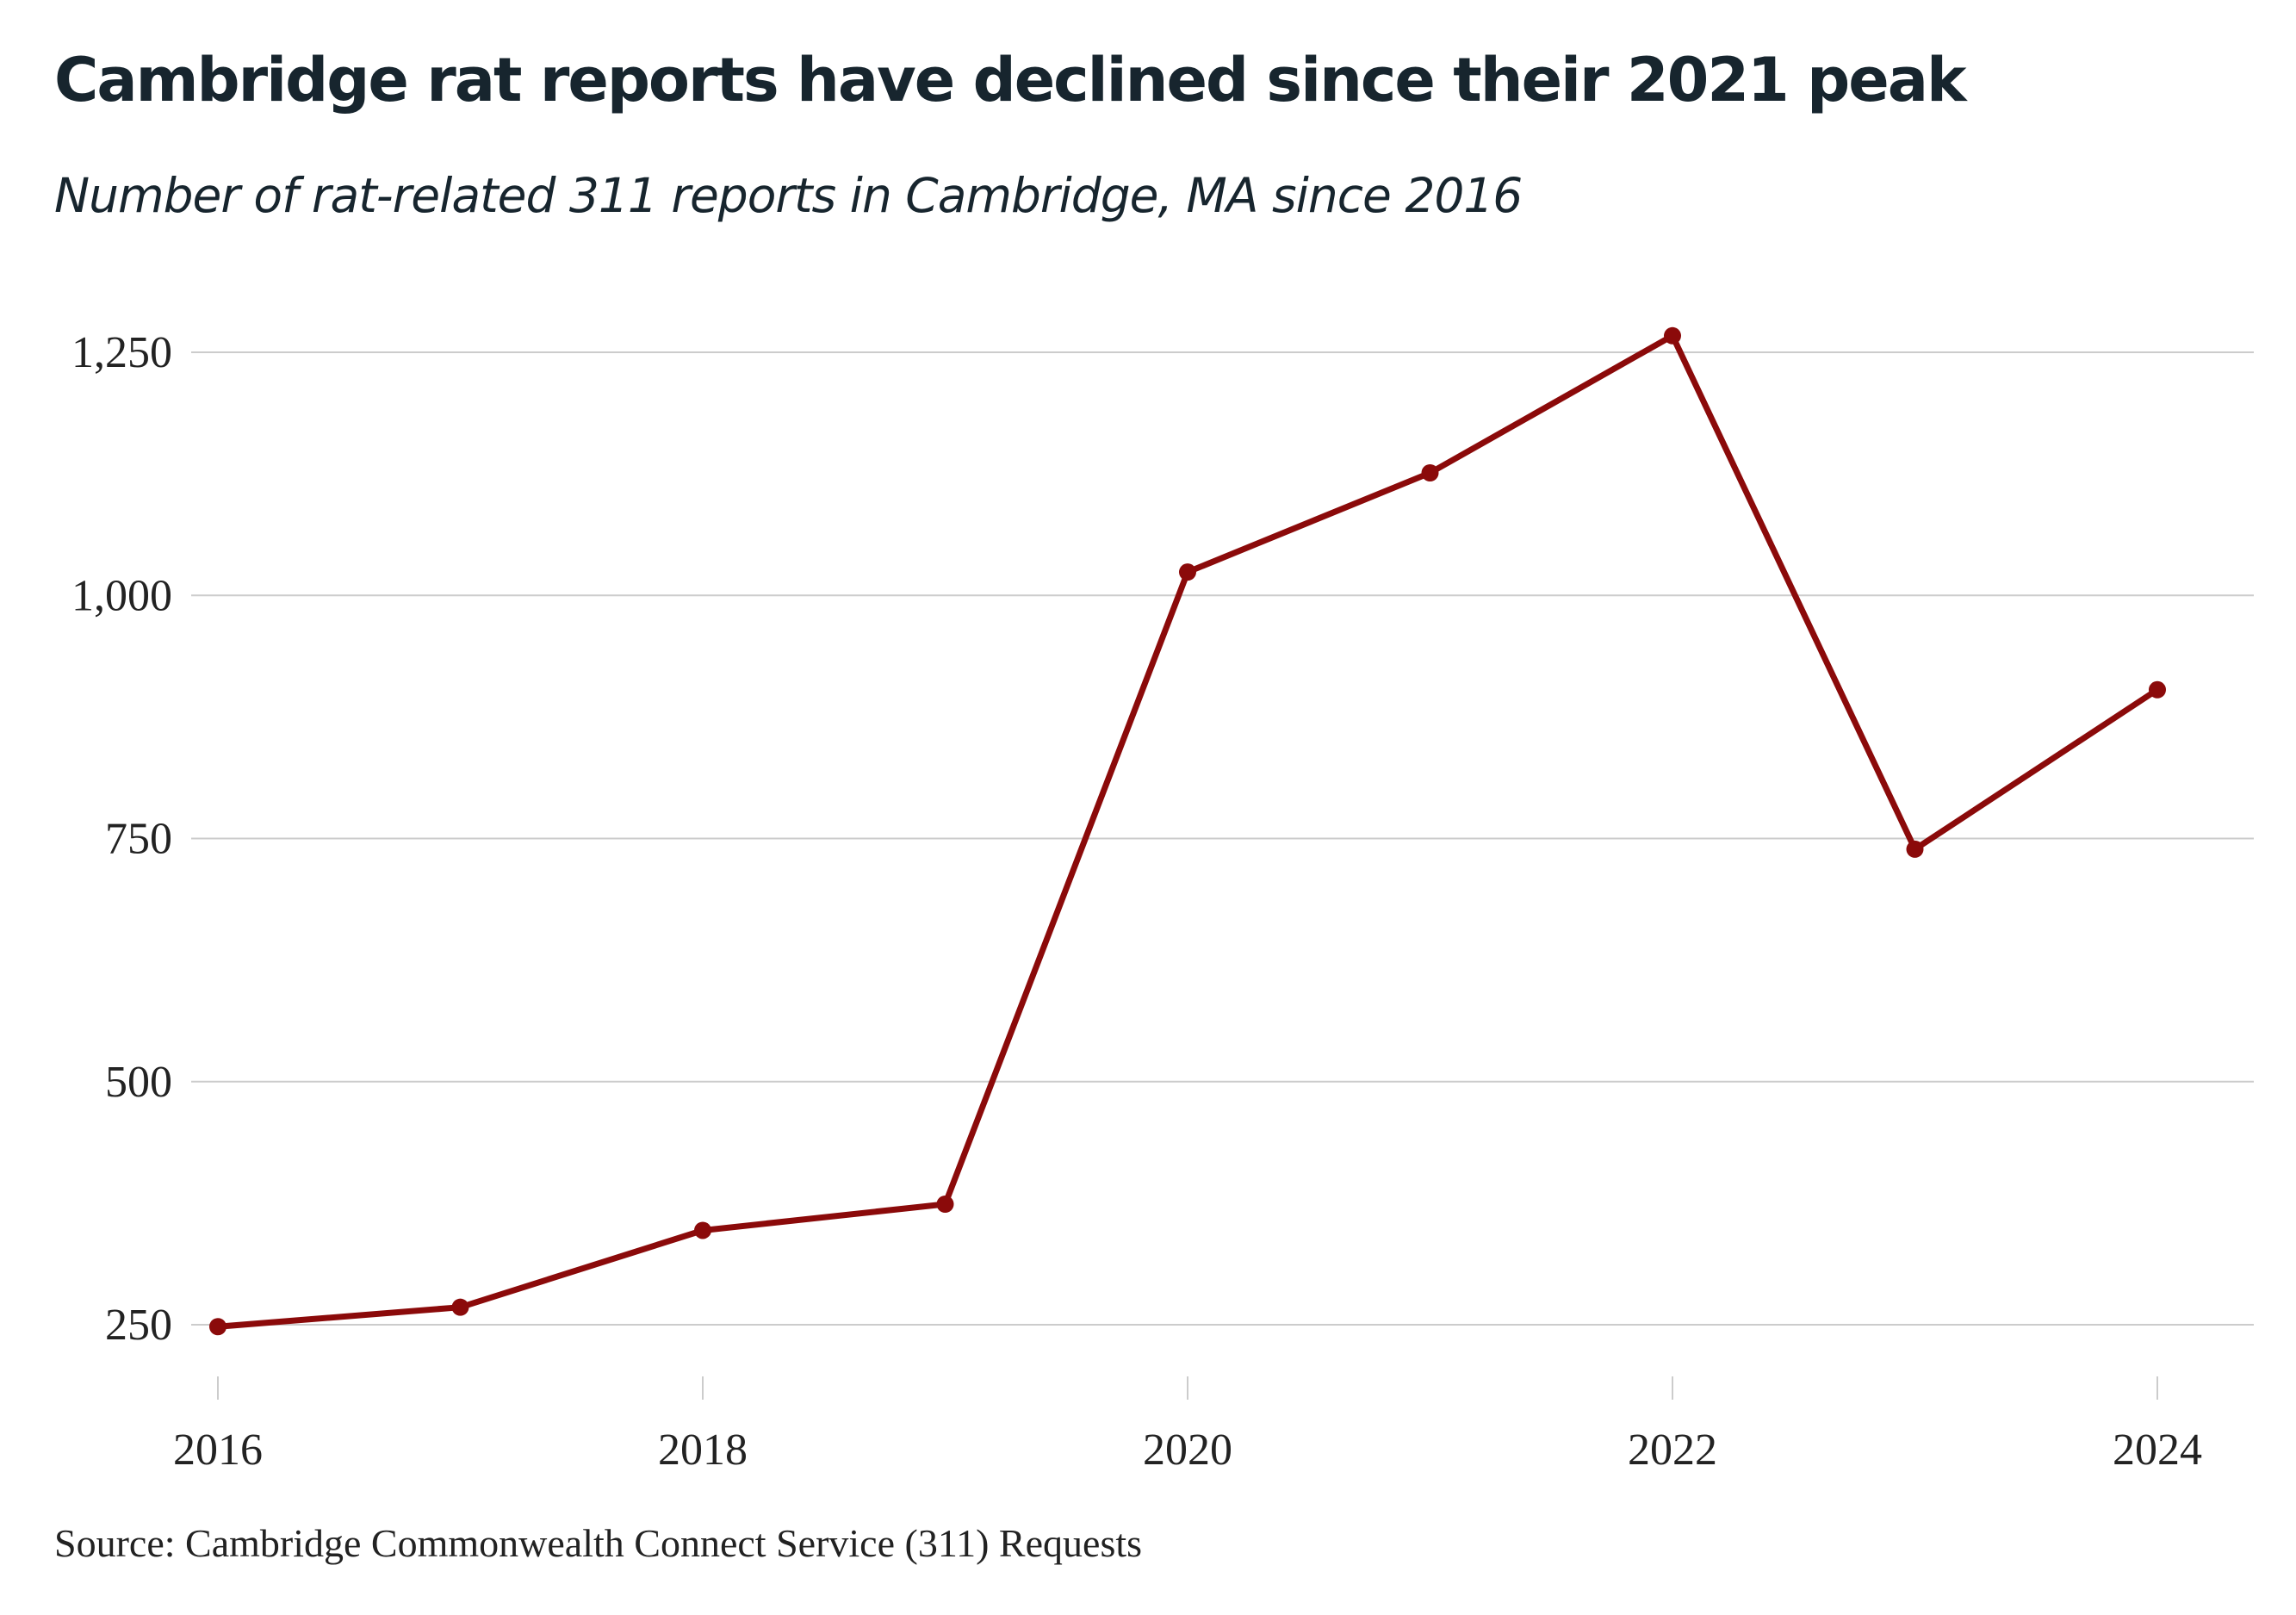 This screenshot has width=2296, height=1615. Describe the element at coordinates (703, 1450) in the screenshot. I see `x-tick-label: 2018` at that location.